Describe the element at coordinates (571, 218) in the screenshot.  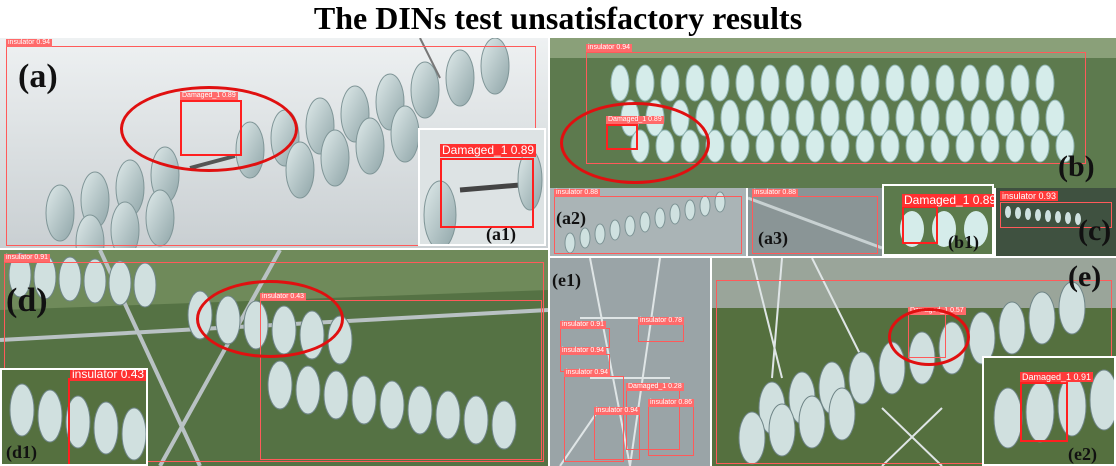
I see `panel-label-a2: (a2)` at that location.